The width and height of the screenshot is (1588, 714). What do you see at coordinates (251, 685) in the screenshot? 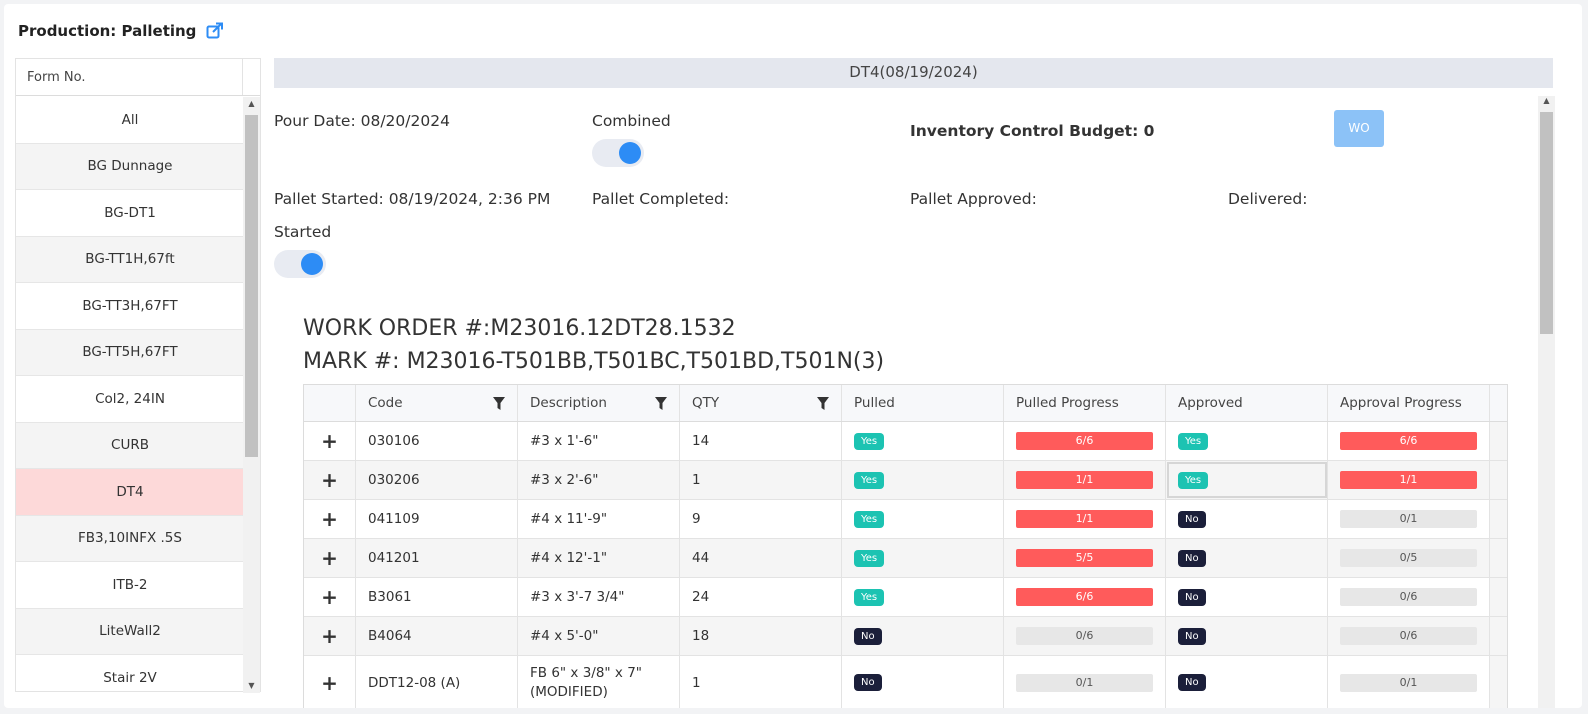
I see `scroll-down-icon: ▼` at bounding box center [251, 685].